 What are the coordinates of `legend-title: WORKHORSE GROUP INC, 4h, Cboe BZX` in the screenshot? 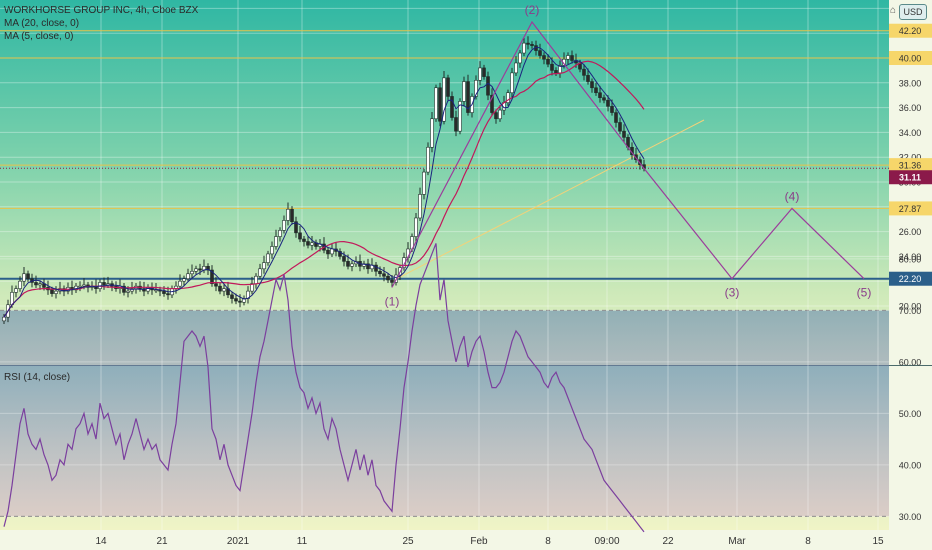 It's located at (101, 10).